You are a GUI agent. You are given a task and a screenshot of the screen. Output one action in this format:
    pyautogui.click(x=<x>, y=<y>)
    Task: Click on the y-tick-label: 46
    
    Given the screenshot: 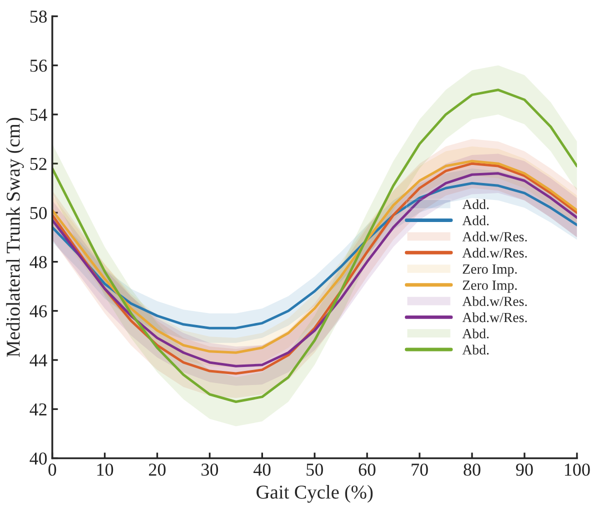 What is the action you would take?
    pyautogui.click(x=38, y=311)
    